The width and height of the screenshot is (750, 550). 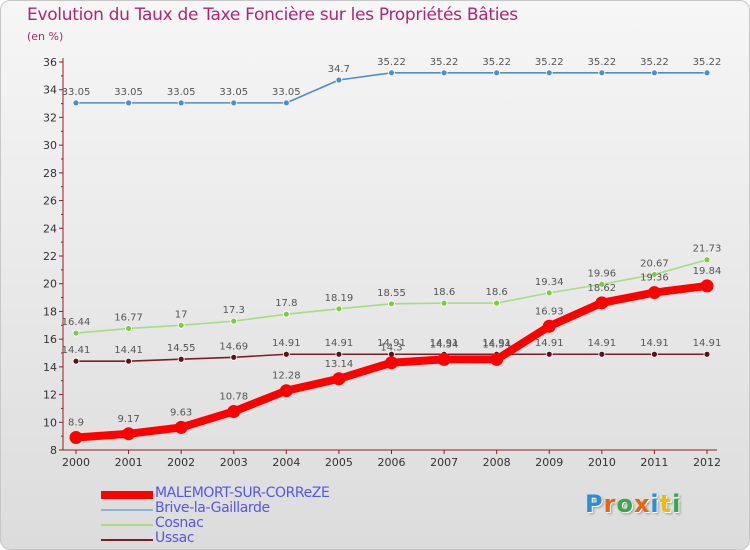 I want to click on data-label: 20.67, so click(x=654, y=263).